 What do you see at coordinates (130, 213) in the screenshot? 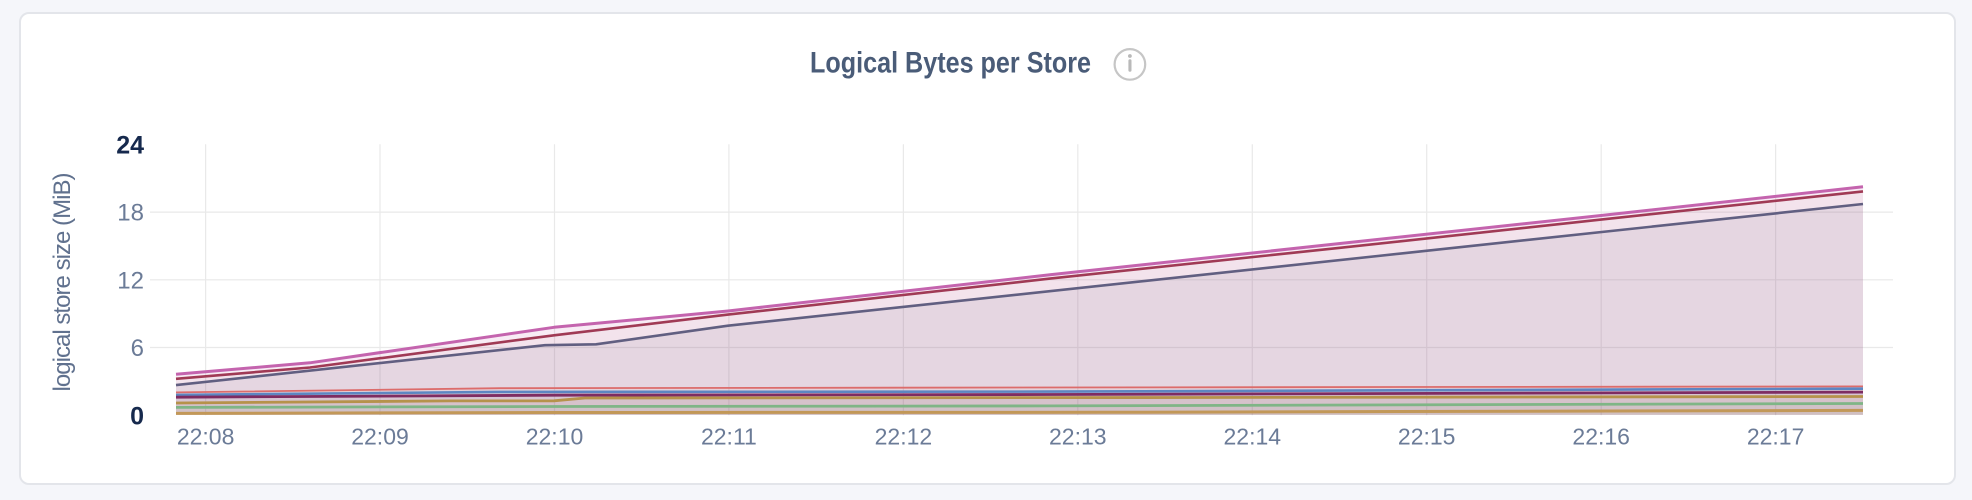
I see `svg-text: 18` at bounding box center [130, 213].